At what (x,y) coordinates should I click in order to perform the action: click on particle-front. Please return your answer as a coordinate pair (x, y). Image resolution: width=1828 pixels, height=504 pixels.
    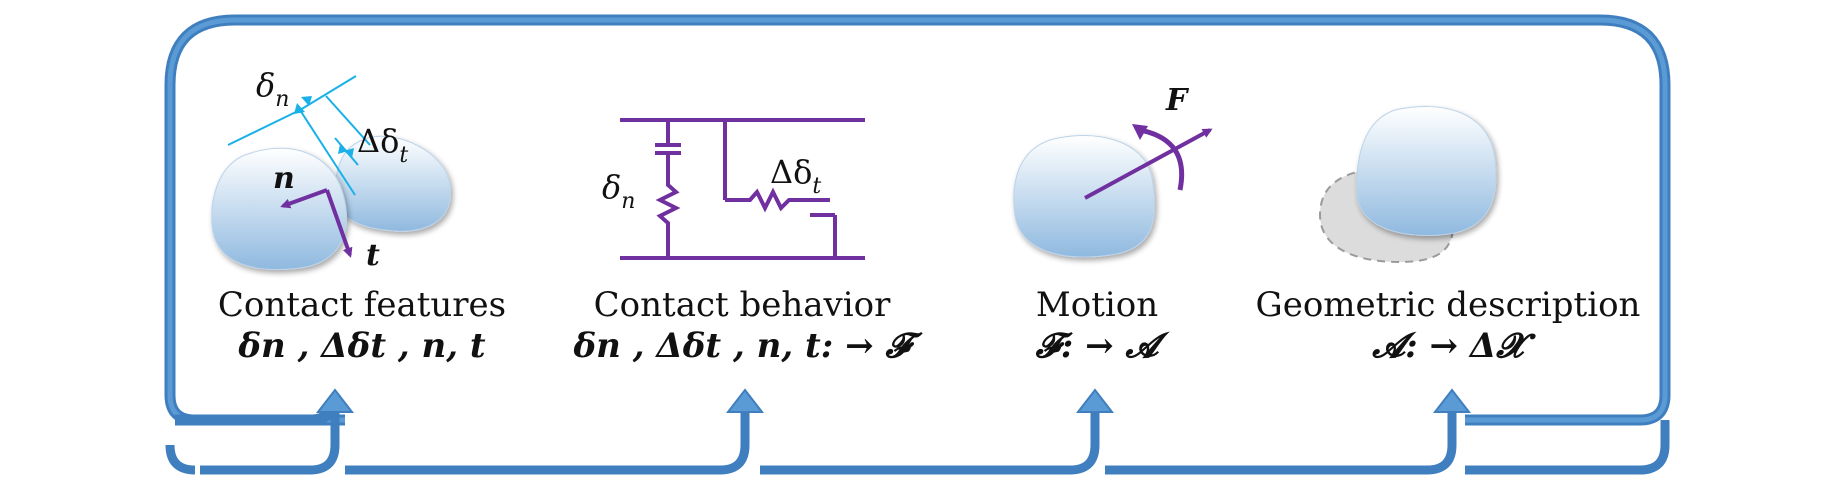
    Looking at the image, I should click on (279, 208).